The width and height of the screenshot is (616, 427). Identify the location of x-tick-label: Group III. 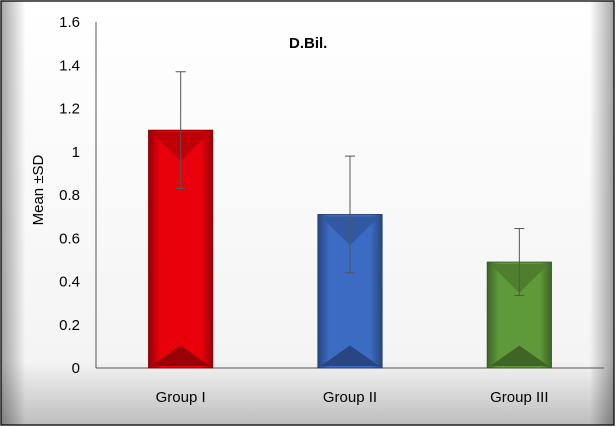
(519, 397).